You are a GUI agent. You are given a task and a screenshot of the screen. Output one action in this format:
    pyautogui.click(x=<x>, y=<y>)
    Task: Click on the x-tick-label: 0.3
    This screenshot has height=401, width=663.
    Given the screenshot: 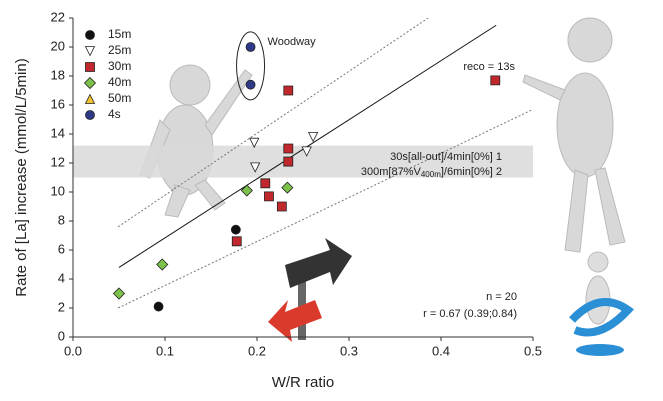 What is the action you would take?
    pyautogui.click(x=349, y=350)
    